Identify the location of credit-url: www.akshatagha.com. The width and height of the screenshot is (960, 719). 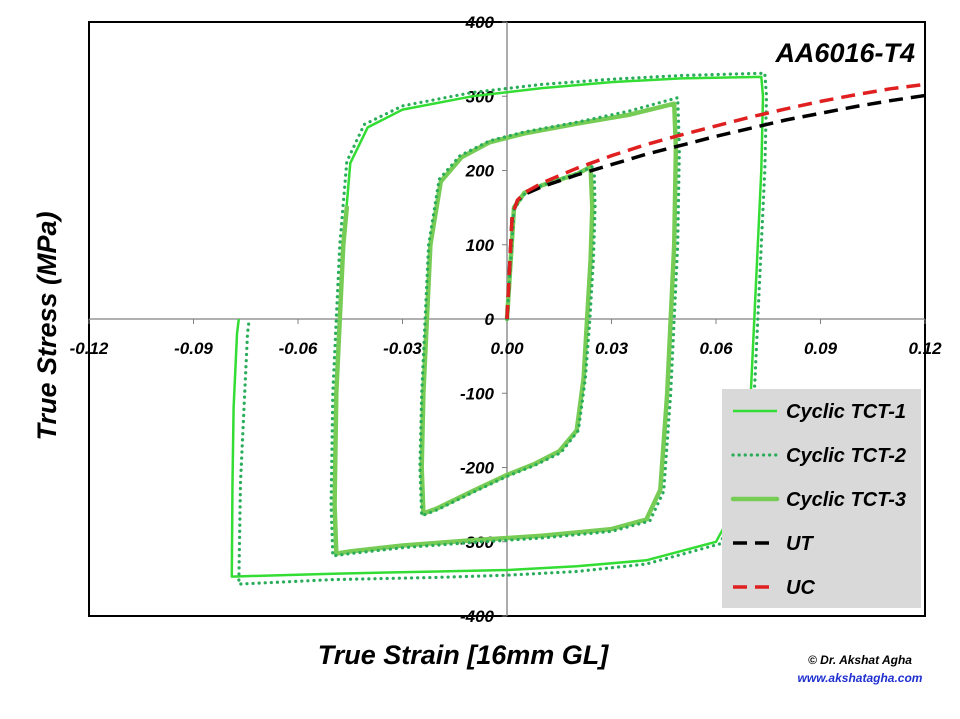
(860, 678).